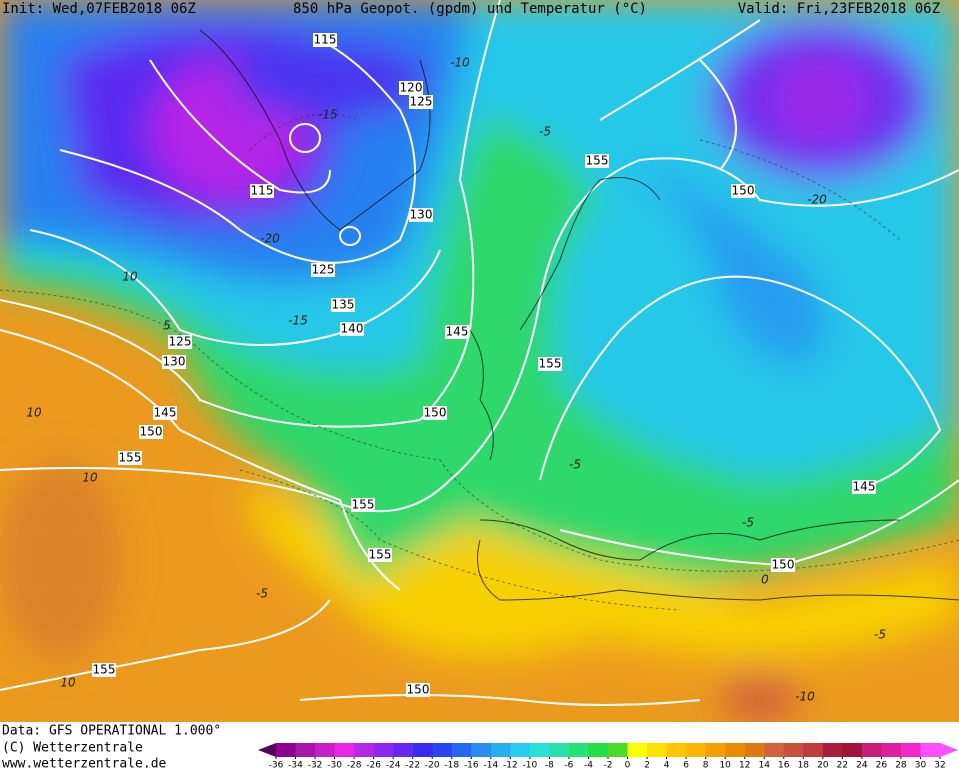 Image resolution: width=959 pixels, height=774 pixels. I want to click on website: www.wetterzentrale.de, so click(84, 764).